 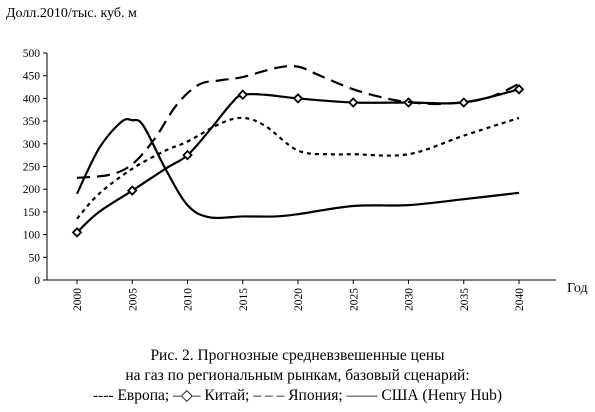 I want to click on y-tick-label: 200, so click(x=32, y=190).